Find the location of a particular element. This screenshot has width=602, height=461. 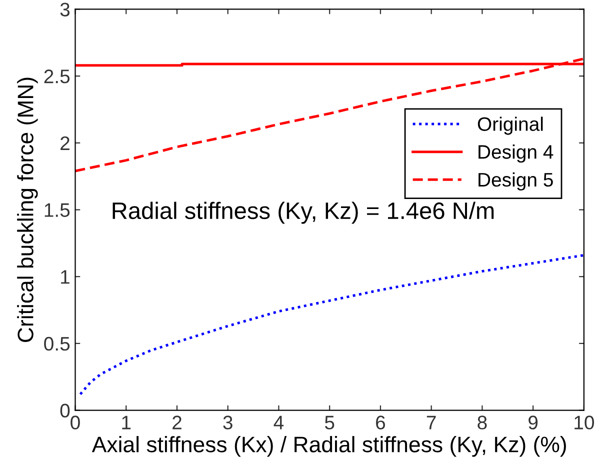

y-tick-label: 0.5 is located at coordinates (57, 343).